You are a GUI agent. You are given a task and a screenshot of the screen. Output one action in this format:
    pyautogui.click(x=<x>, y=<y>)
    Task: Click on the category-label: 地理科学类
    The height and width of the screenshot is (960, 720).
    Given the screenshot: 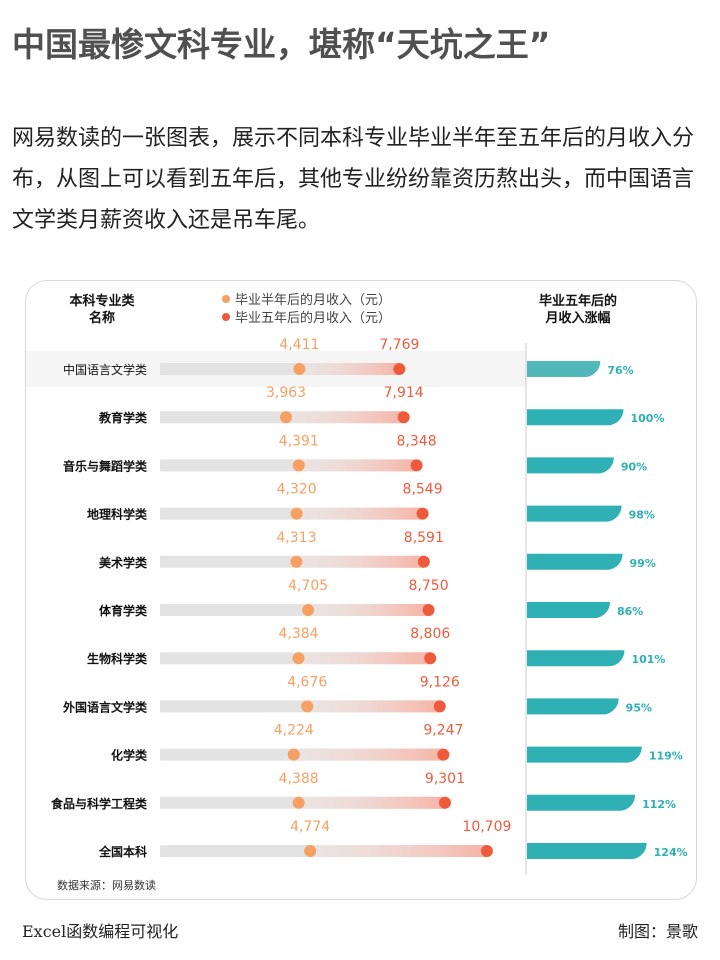 What is the action you would take?
    pyautogui.click(x=117, y=514)
    